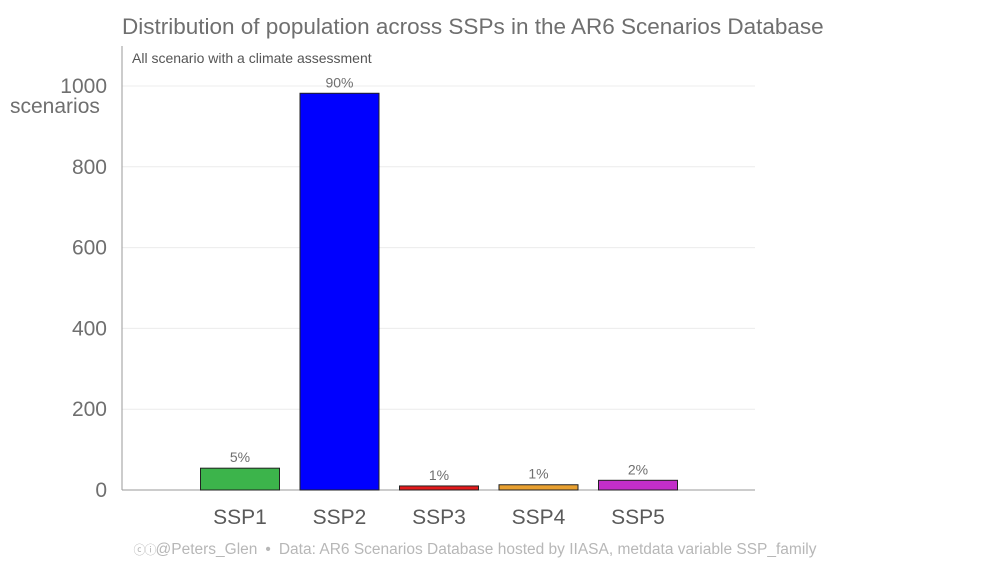 The height and width of the screenshot is (563, 1000). Describe the element at coordinates (339, 82) in the screenshot. I see `data-label-ssp2: 90%` at that location.